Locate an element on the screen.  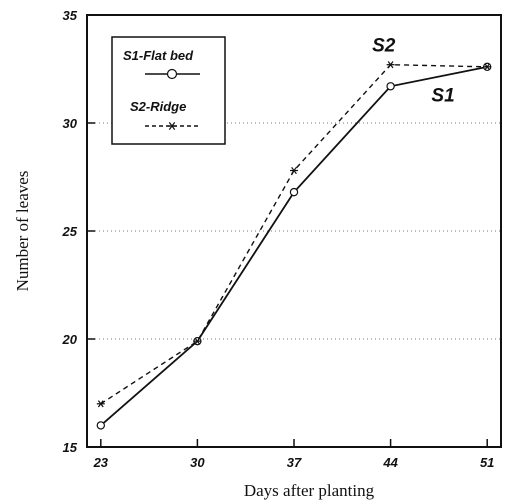
annotation-s2: S2 is located at coordinates (384, 46).